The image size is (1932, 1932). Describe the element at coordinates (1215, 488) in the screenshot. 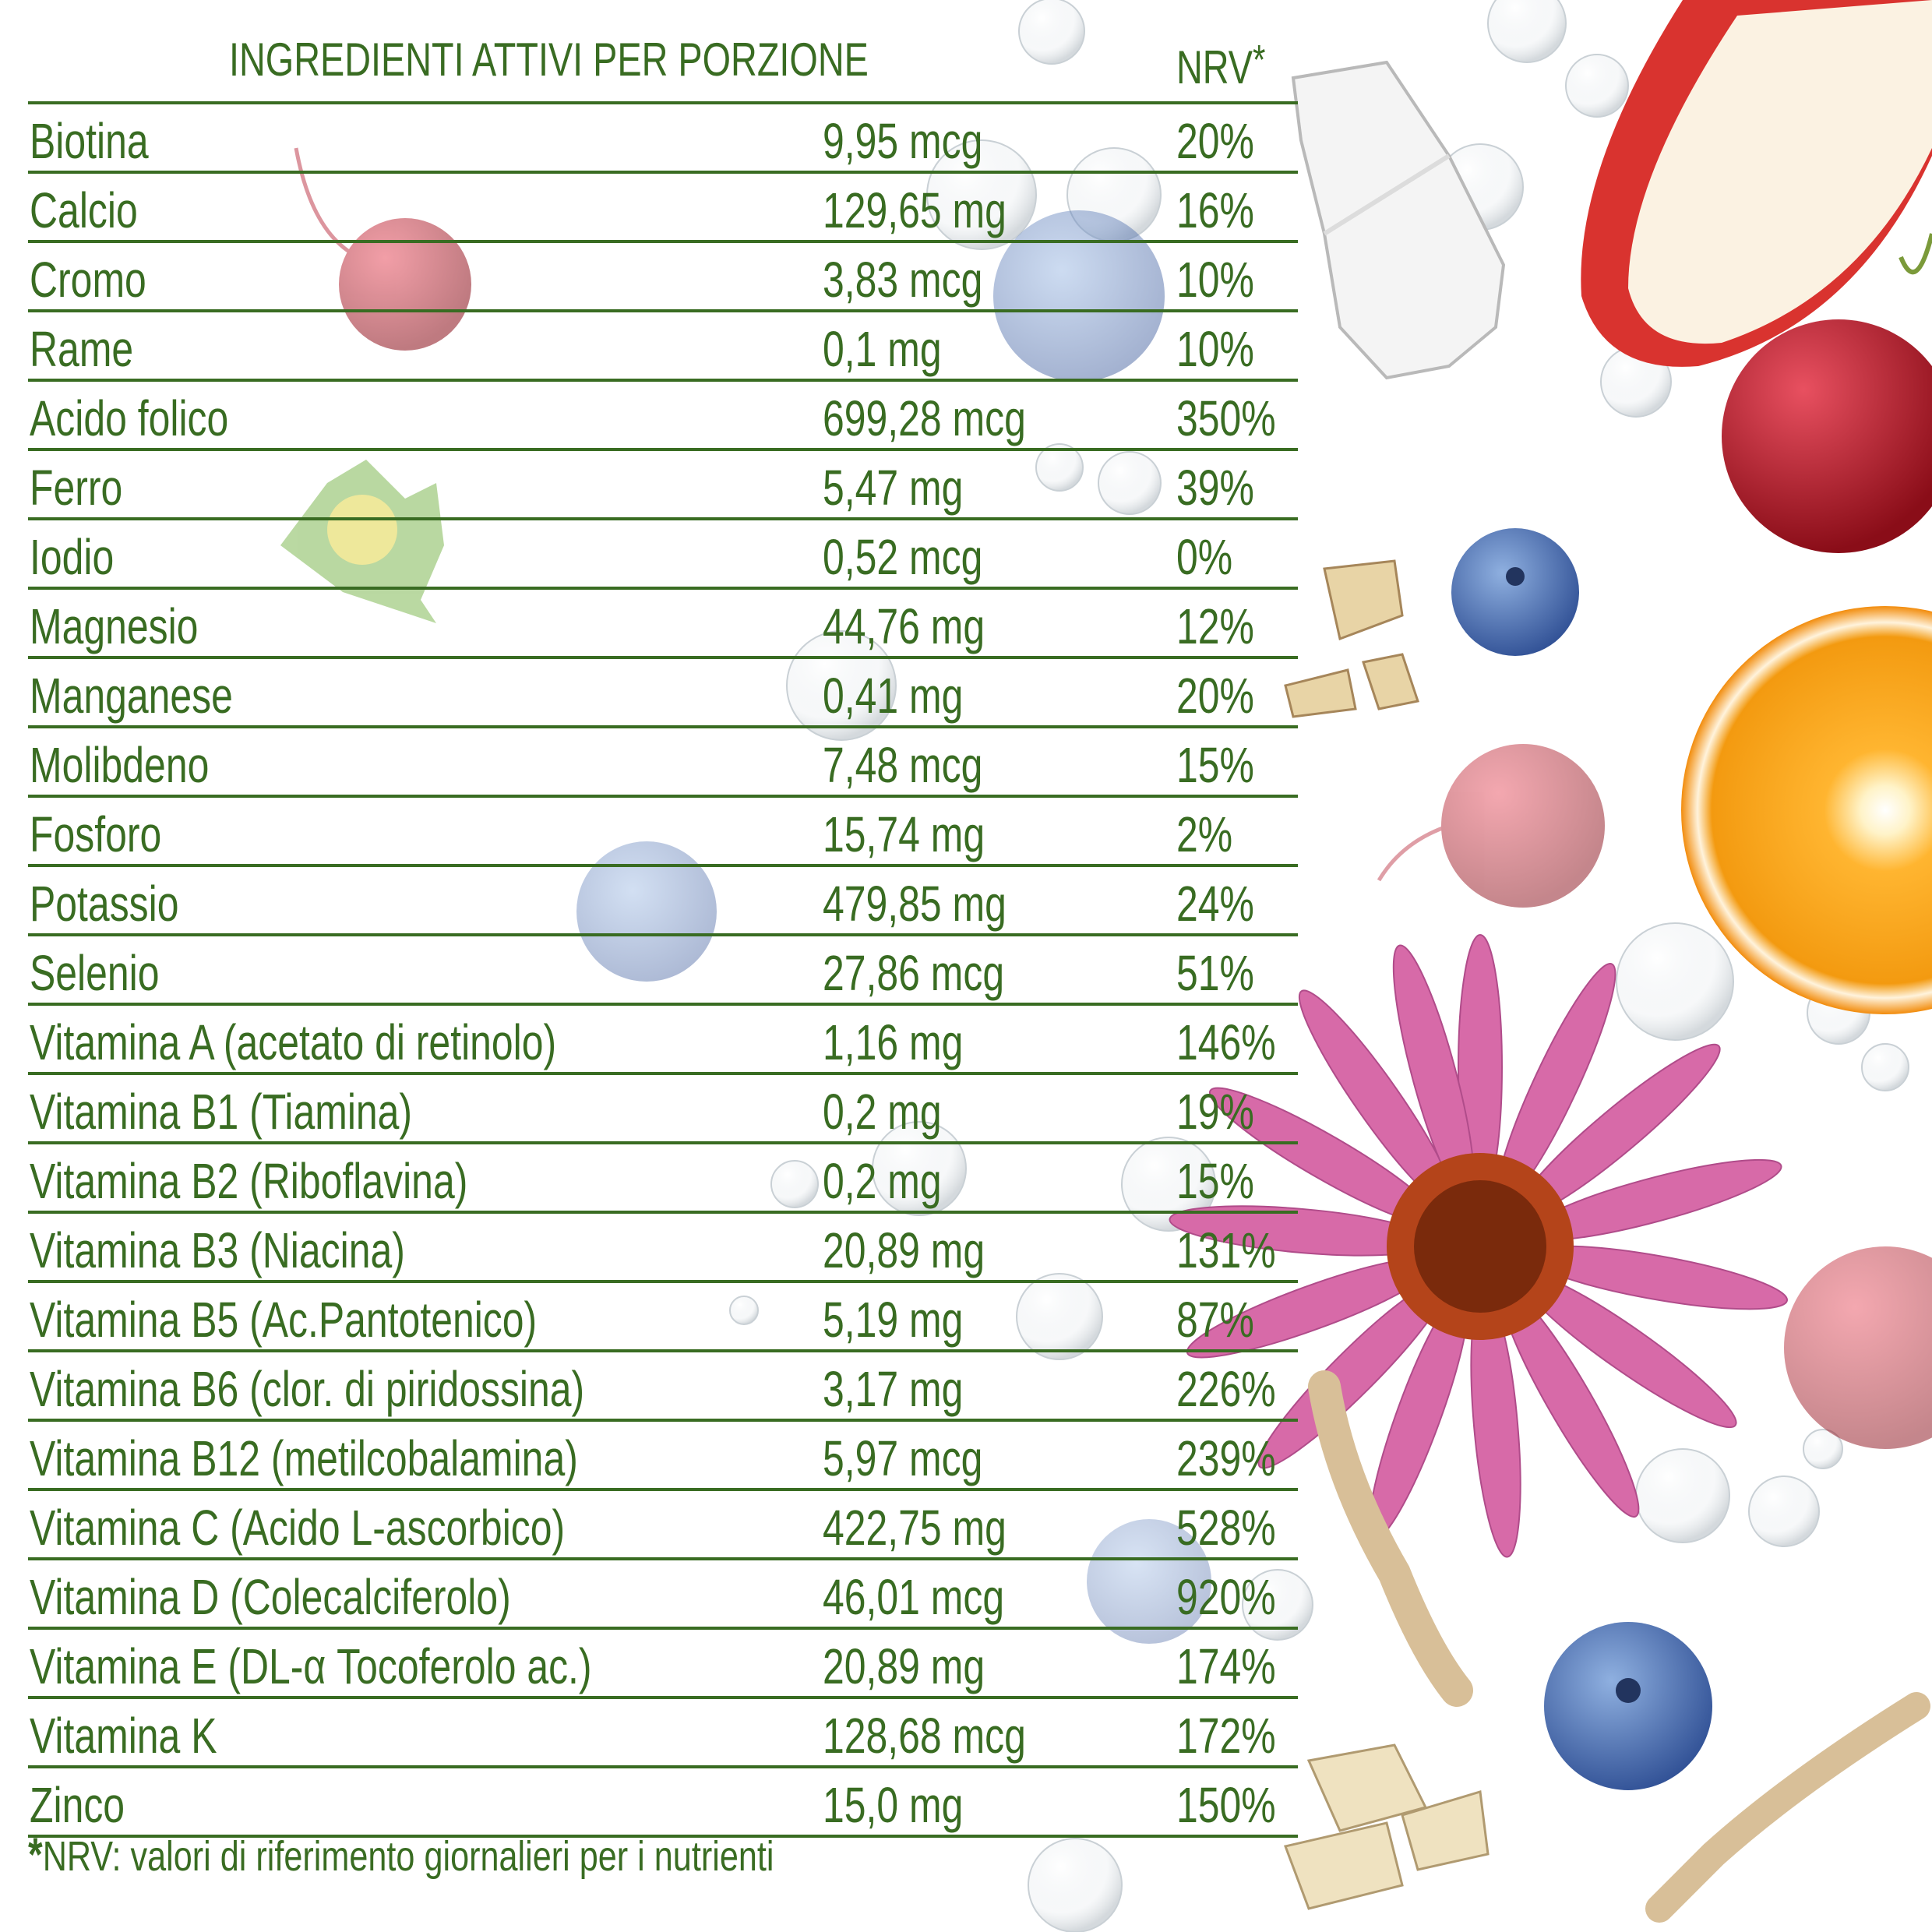

I see `nutrient-nrv: 39%` at that location.